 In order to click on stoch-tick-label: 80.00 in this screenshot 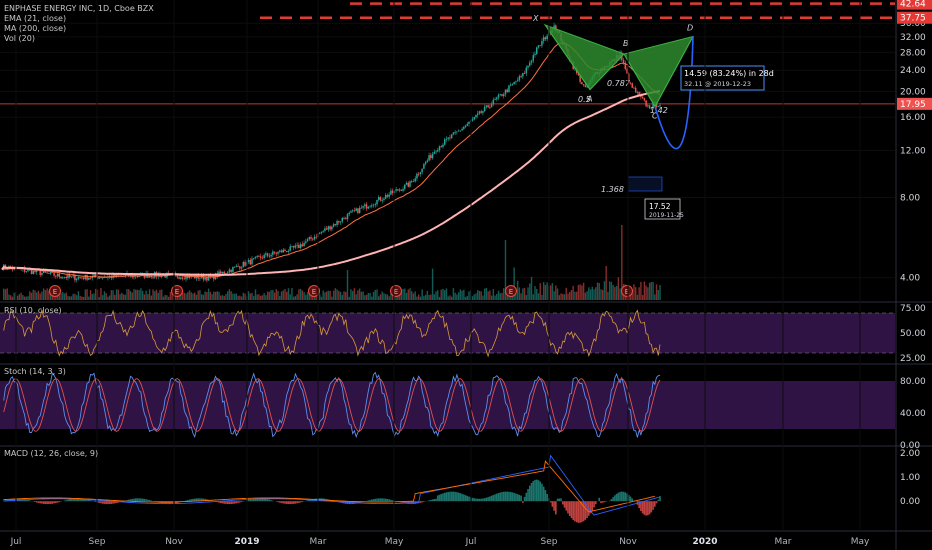, I will do `click(913, 382)`.